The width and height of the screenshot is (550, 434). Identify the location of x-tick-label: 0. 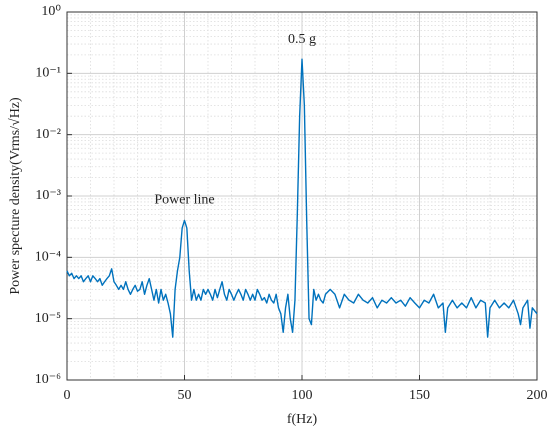
(67, 395).